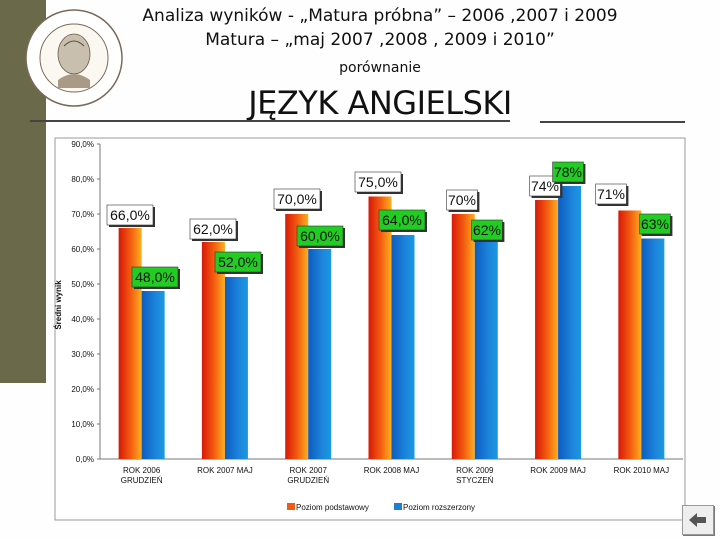 The image size is (720, 540). I want to click on data-label-podstawowy: 74%, so click(545, 186).